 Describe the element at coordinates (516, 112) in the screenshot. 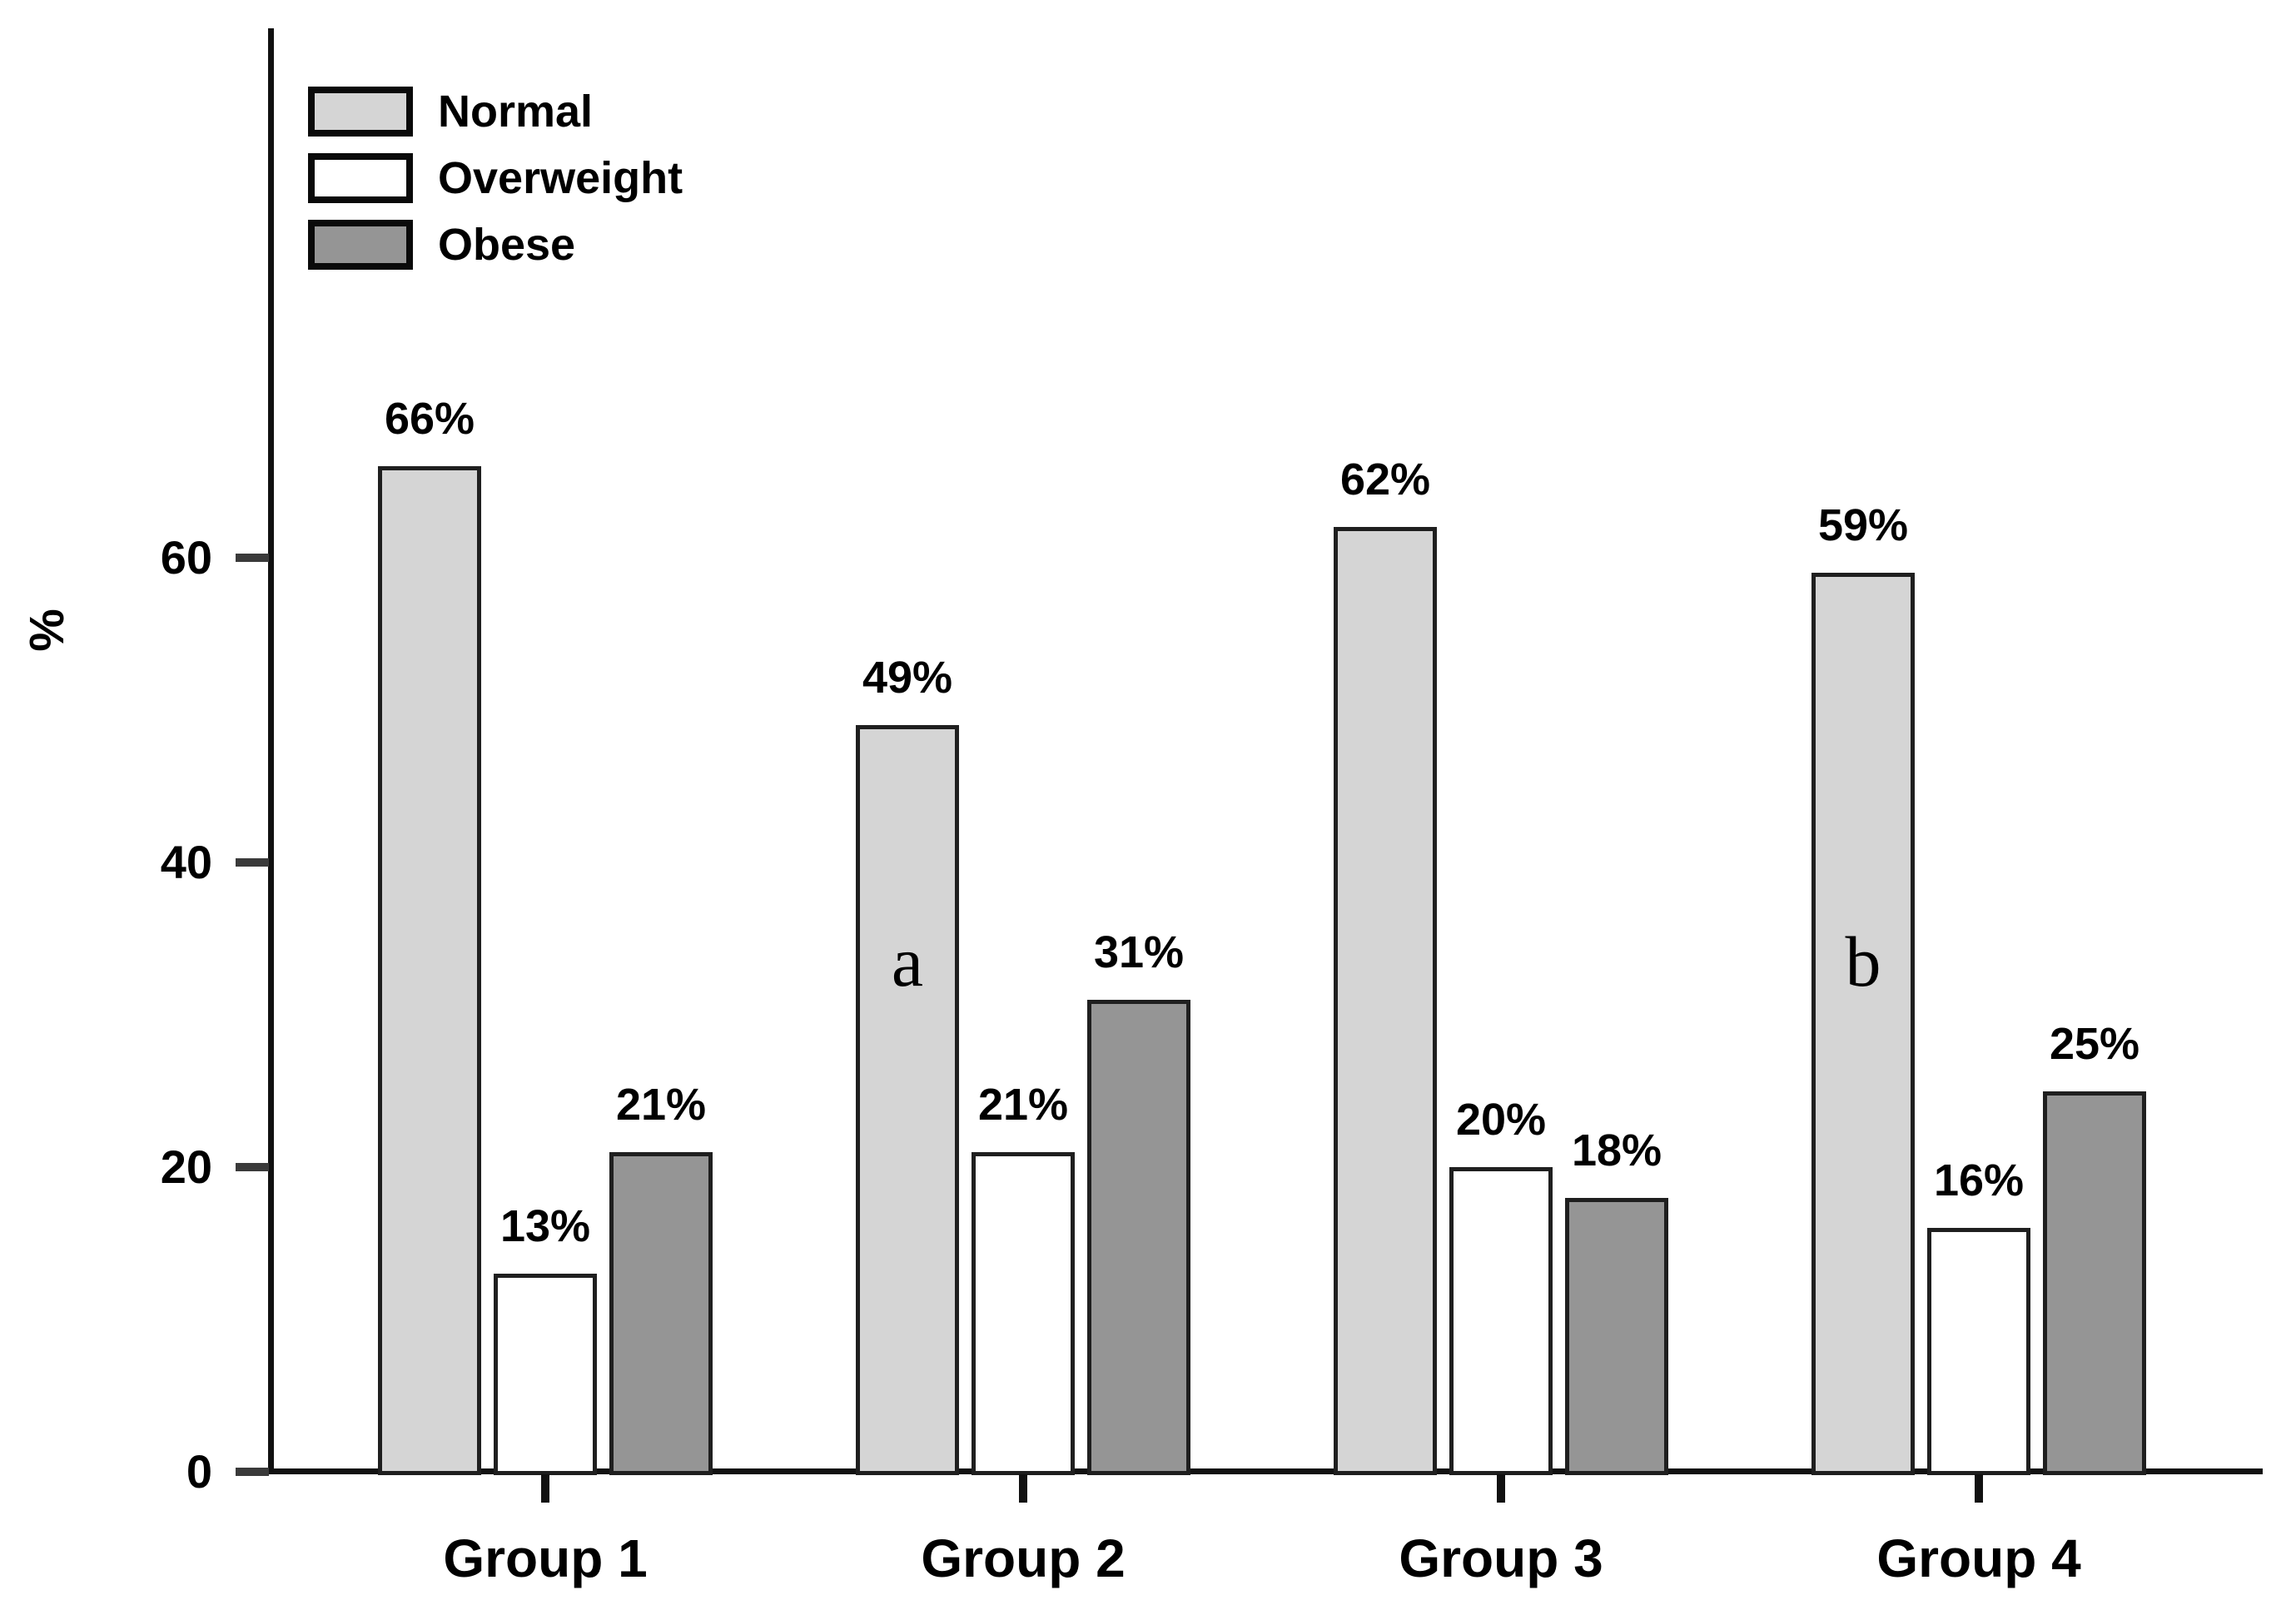

I see `legend-label-normal: Normal` at that location.